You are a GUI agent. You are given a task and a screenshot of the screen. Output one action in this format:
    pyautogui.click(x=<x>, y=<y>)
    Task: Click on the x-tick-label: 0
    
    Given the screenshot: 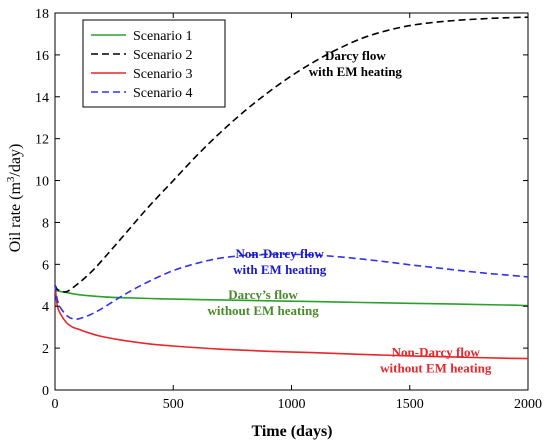 What is the action you would take?
    pyautogui.click(x=55, y=404)
    